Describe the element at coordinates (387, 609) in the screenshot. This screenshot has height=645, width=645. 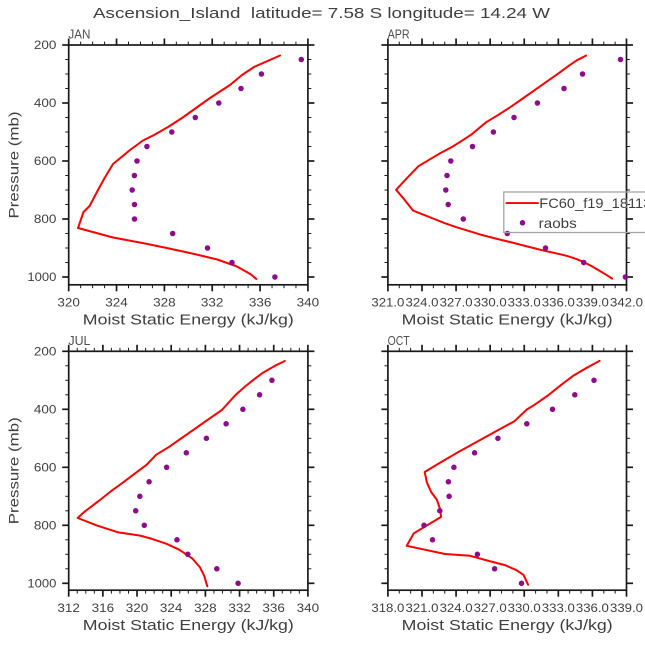
I see `svg-text: 318.0` at that location.